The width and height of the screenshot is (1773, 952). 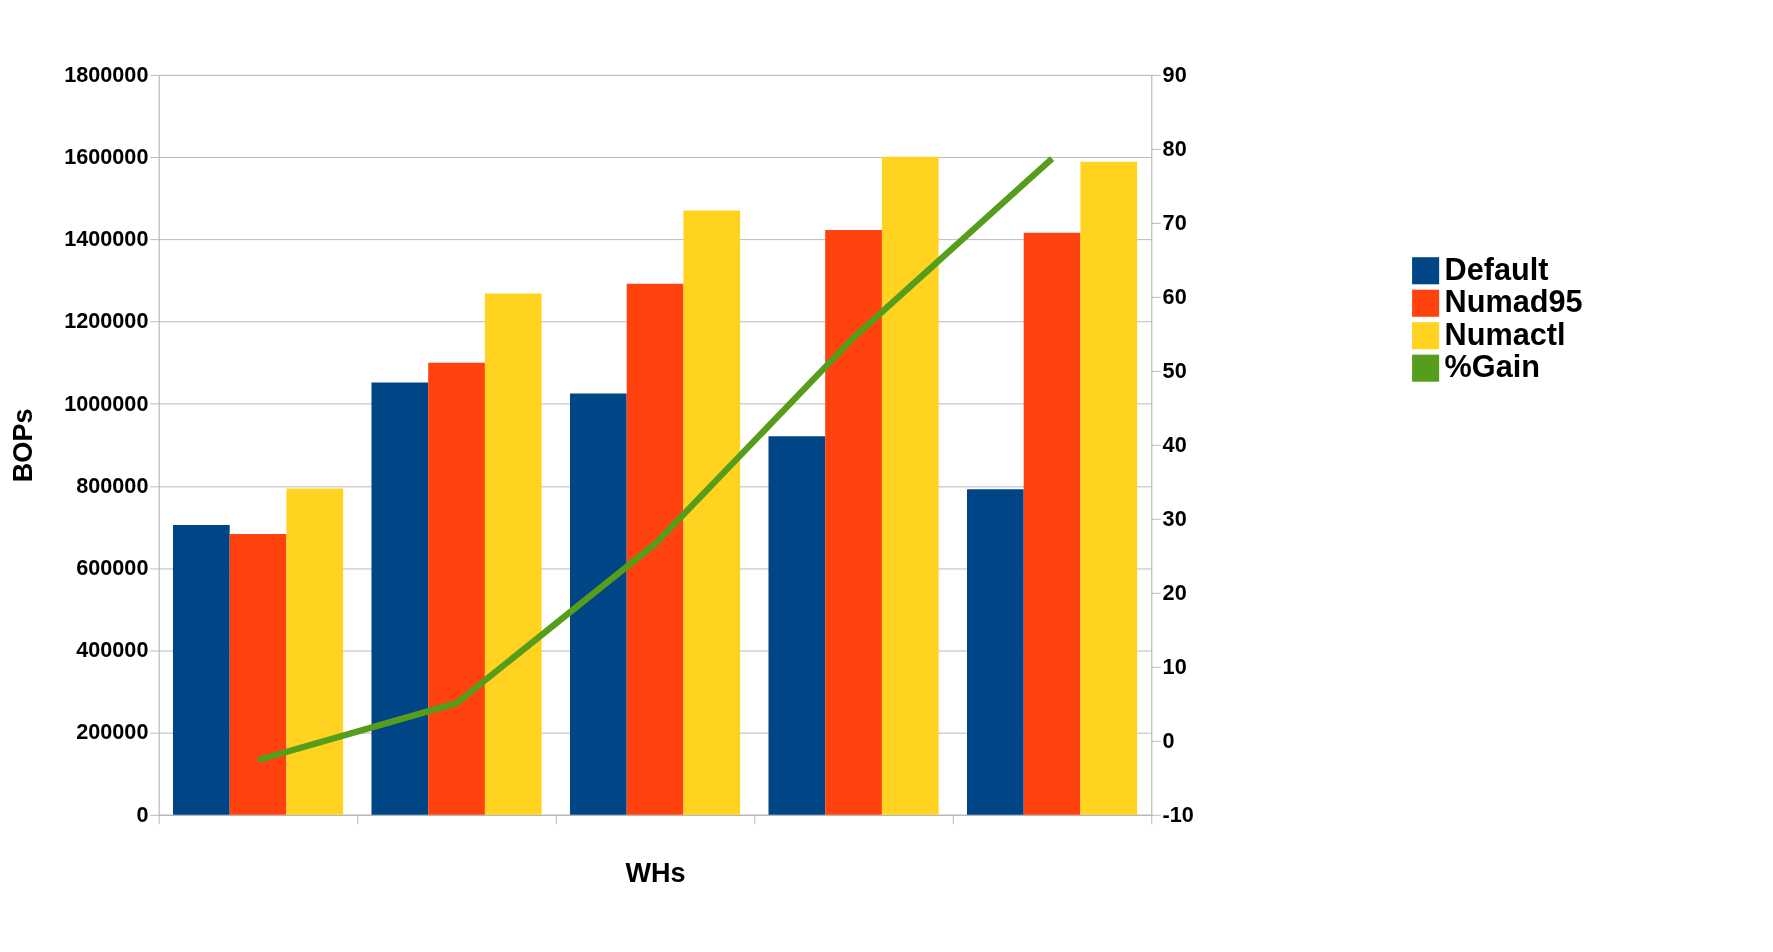 What do you see at coordinates (1174, 296) in the screenshot?
I see `y2-tick-label: 60` at bounding box center [1174, 296].